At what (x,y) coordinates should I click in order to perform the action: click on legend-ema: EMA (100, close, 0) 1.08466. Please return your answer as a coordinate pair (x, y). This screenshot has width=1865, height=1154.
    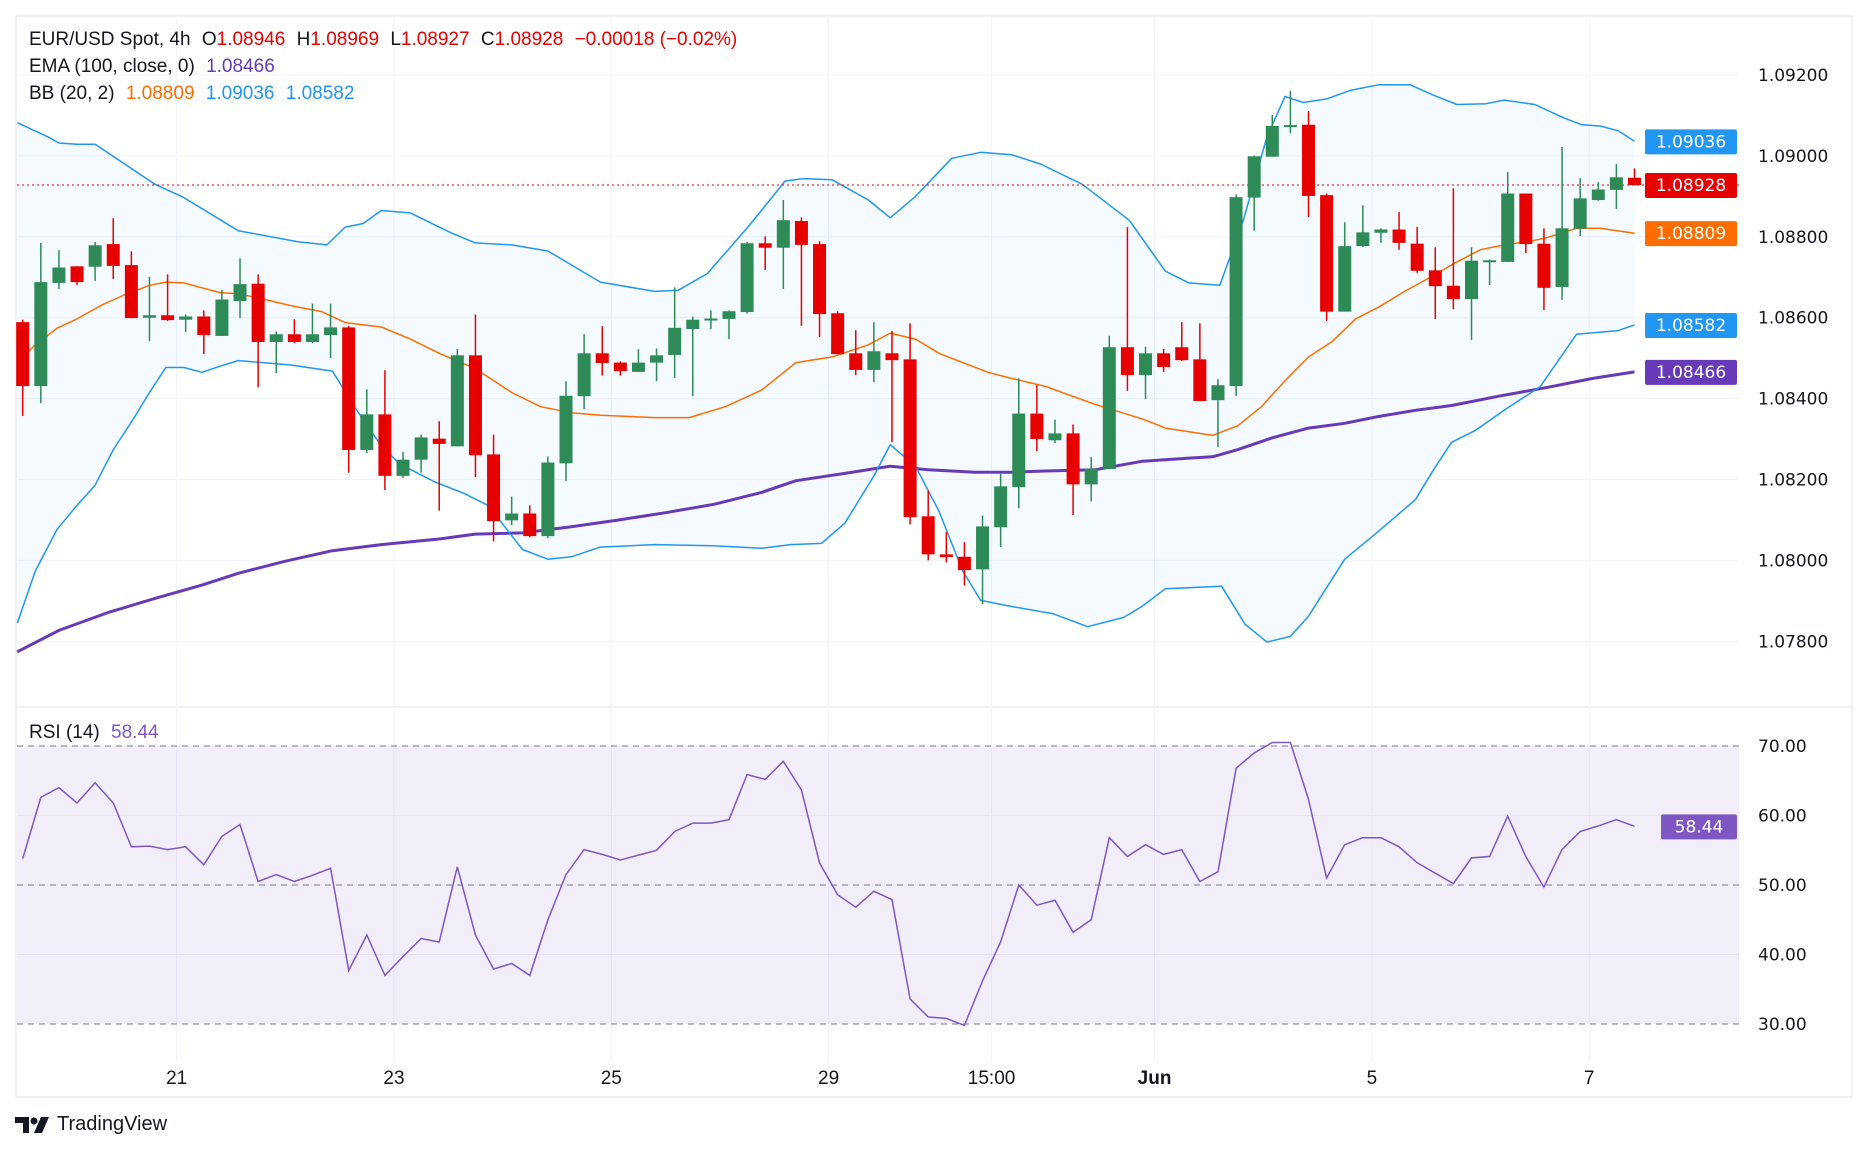
    Looking at the image, I should click on (155, 67).